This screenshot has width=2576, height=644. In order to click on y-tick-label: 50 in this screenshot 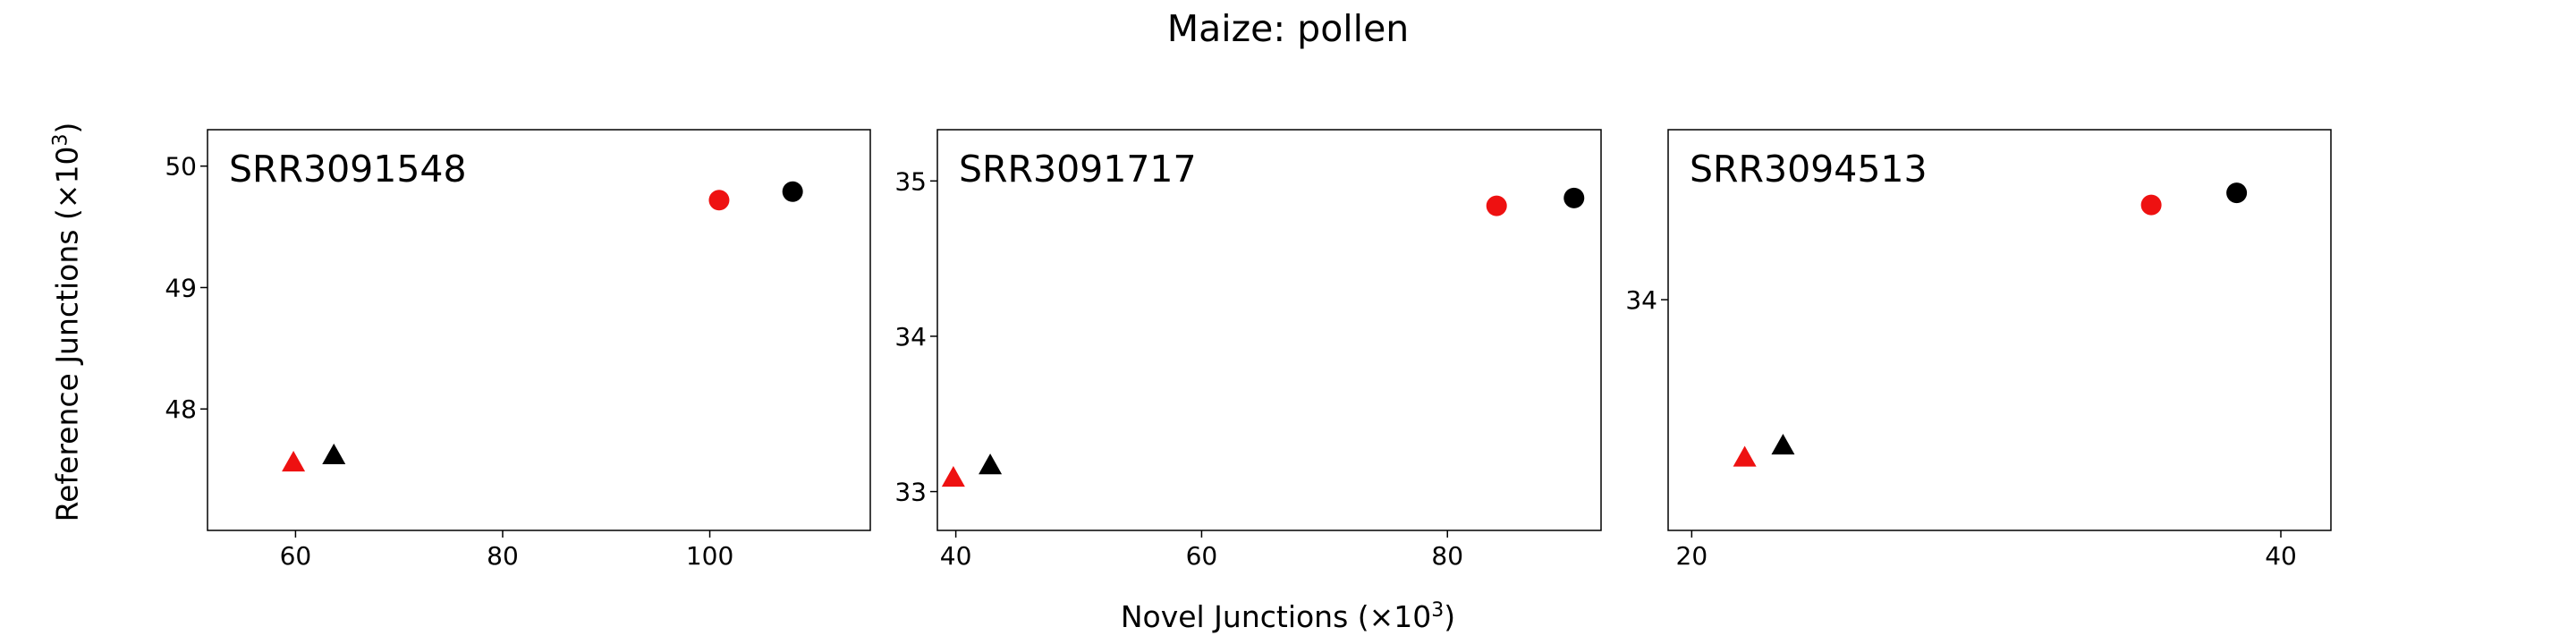, I will do `click(181, 167)`.